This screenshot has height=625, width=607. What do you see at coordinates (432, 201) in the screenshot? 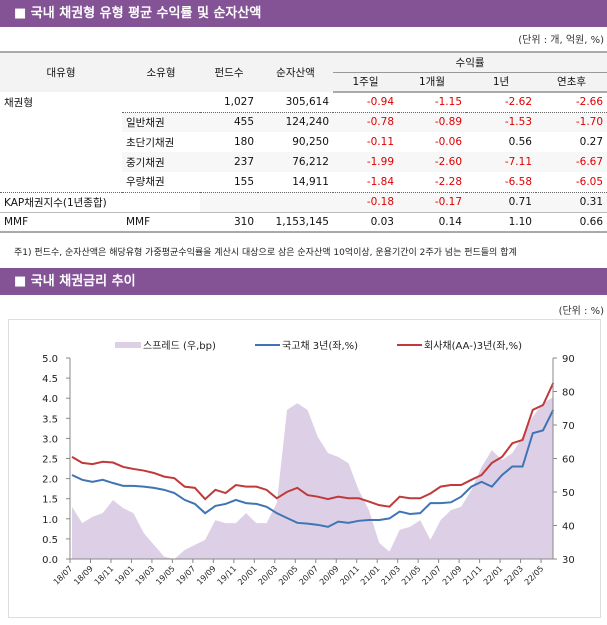
I see `cell-m1: -0.17` at bounding box center [432, 201].